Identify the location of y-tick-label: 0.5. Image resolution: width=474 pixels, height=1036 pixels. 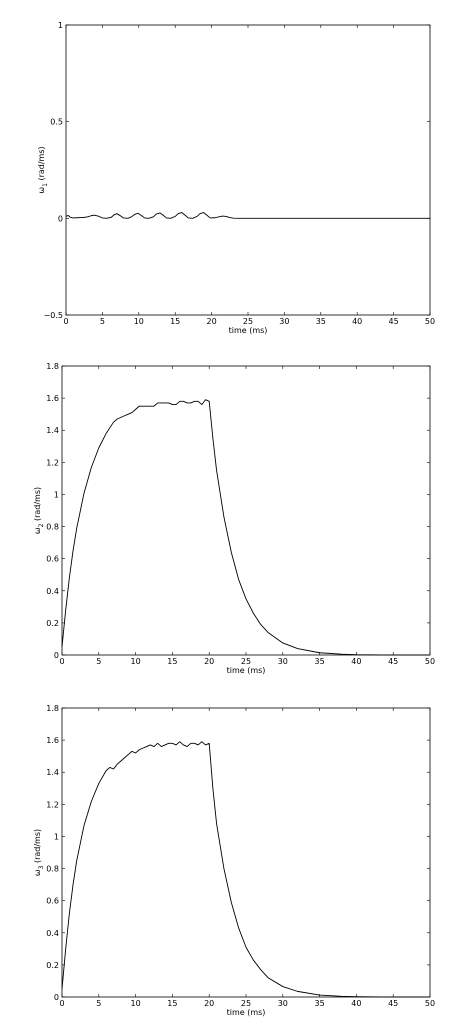
(56, 122).